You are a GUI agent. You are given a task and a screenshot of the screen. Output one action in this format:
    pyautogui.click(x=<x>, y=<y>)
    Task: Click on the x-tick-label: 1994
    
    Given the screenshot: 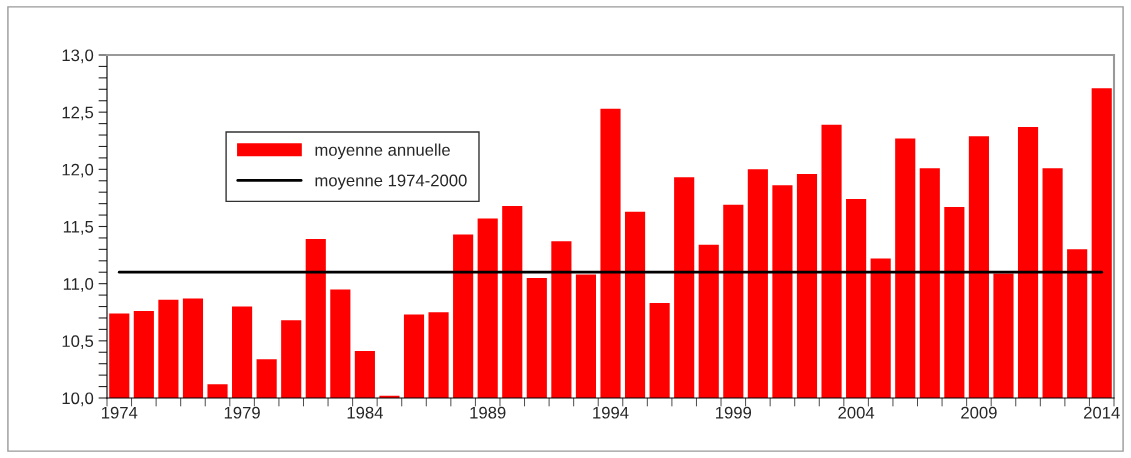 What is the action you would take?
    pyautogui.click(x=611, y=412)
    